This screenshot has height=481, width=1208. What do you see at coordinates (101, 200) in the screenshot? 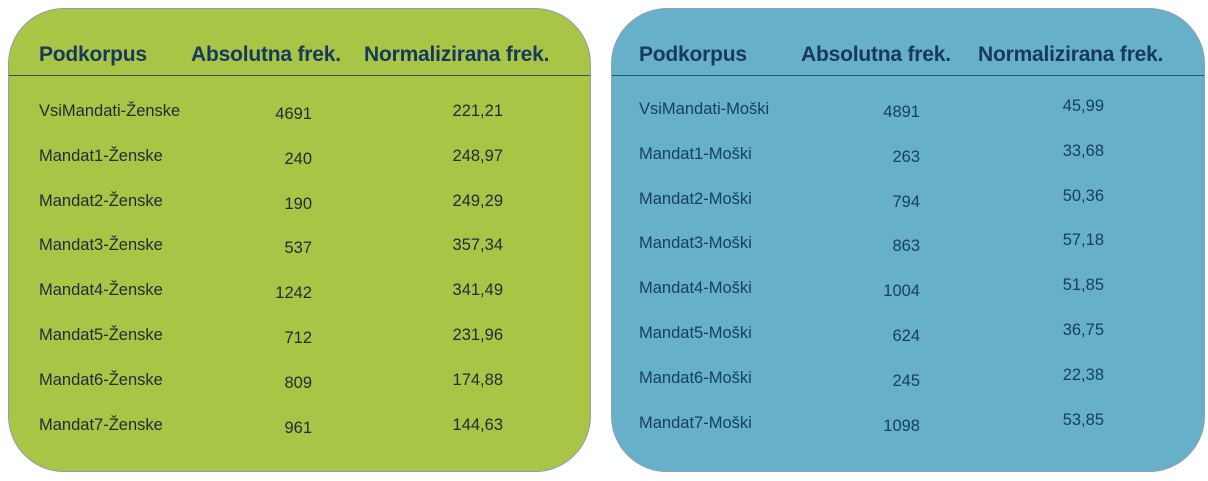
I see `row-label: Mandat2-Ženske` at bounding box center [101, 200].